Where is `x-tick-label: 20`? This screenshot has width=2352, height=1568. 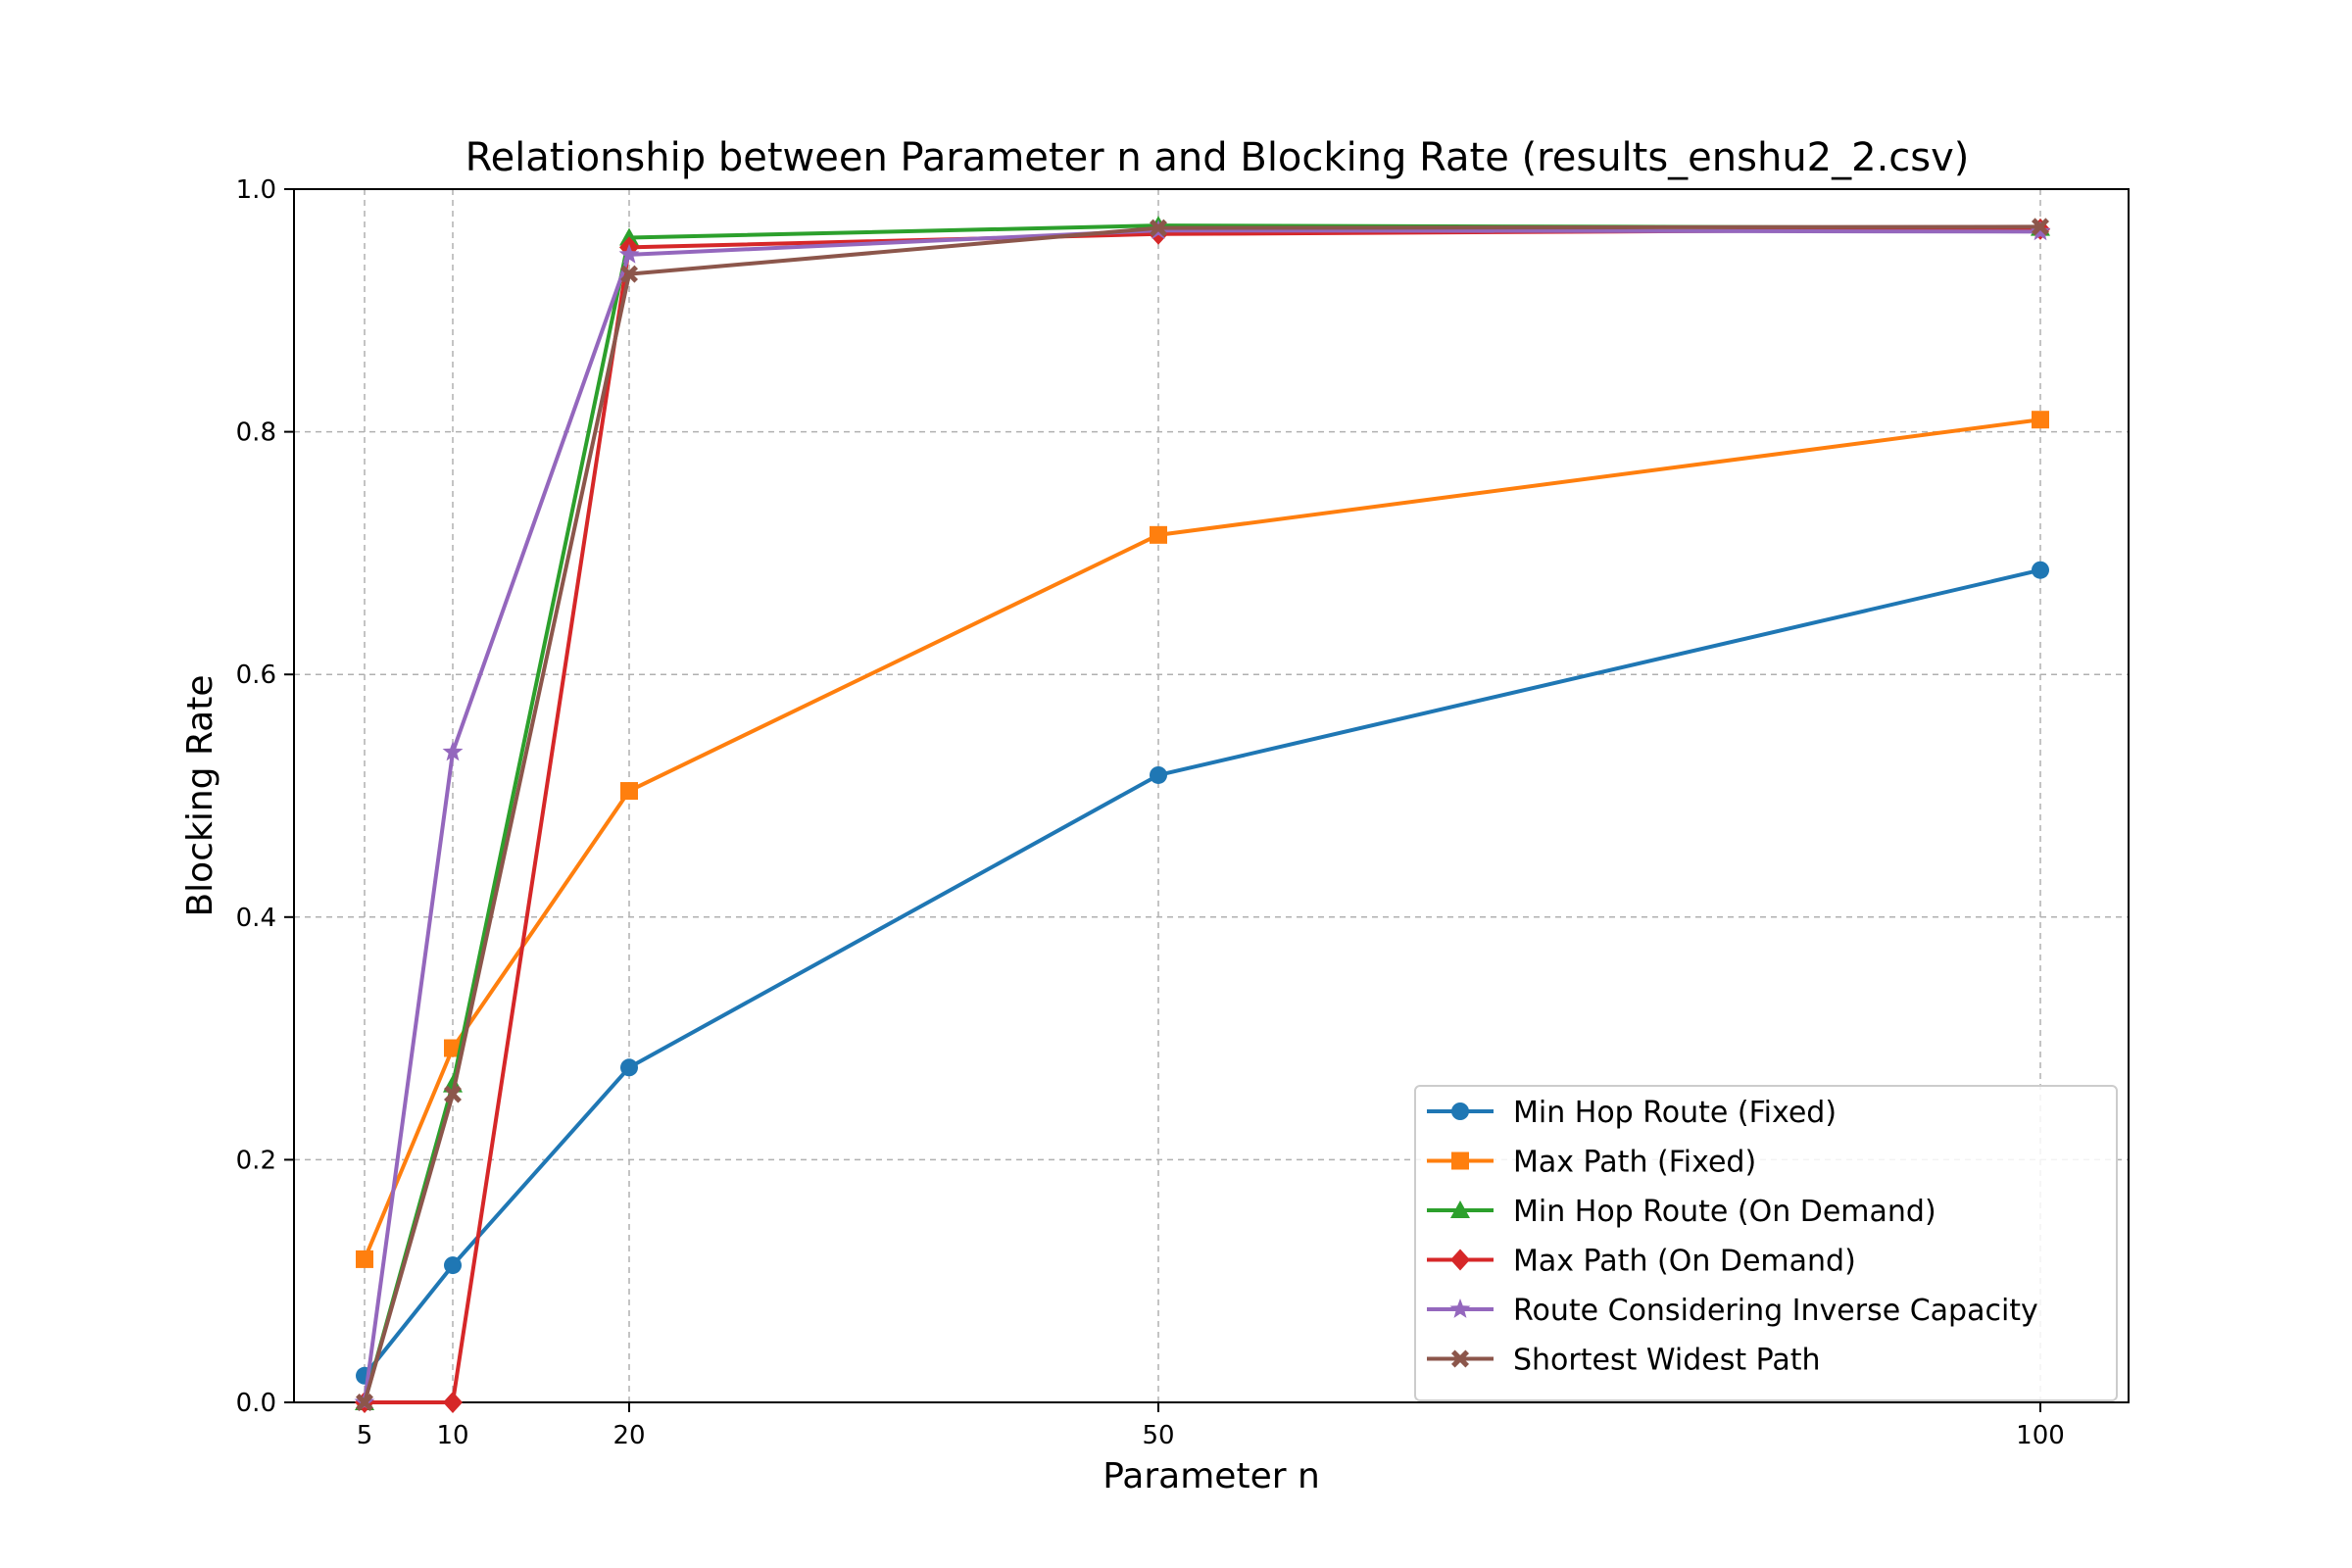
x-tick-label: 20 is located at coordinates (628, 1435).